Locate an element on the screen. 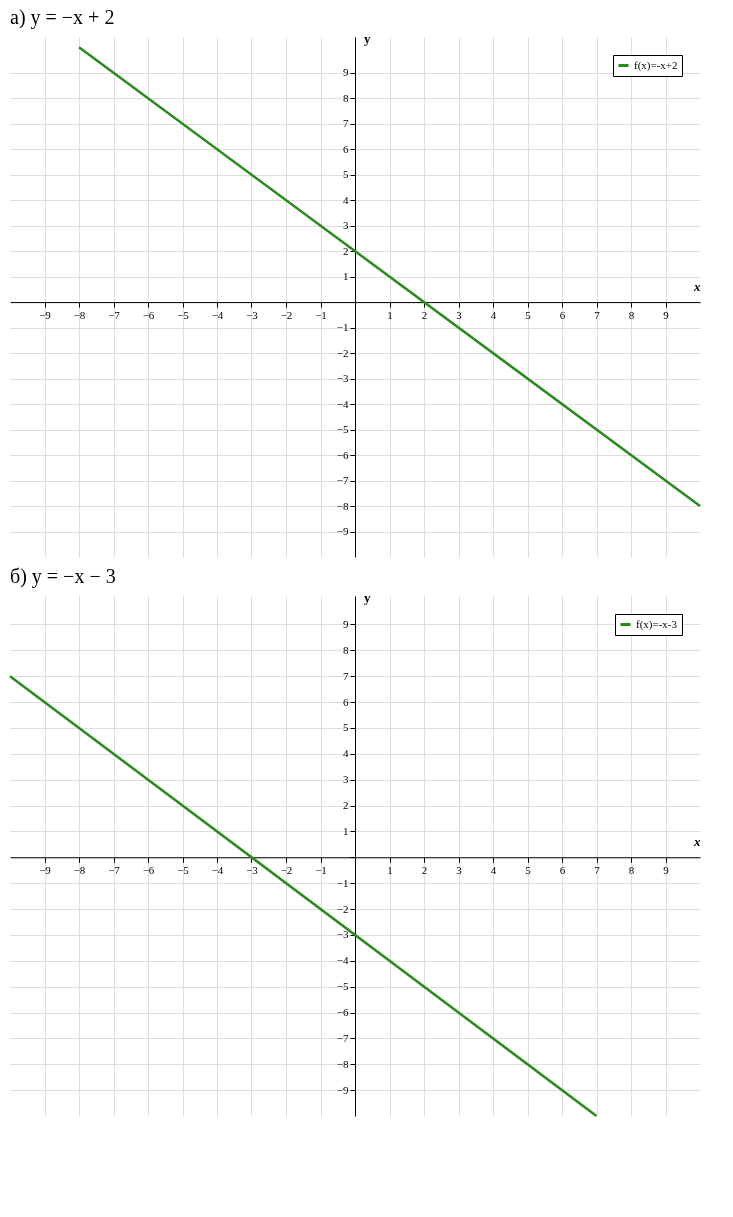 The image size is (733, 1217). chart-title: а) y = −x + 2 is located at coordinates (62, 17).